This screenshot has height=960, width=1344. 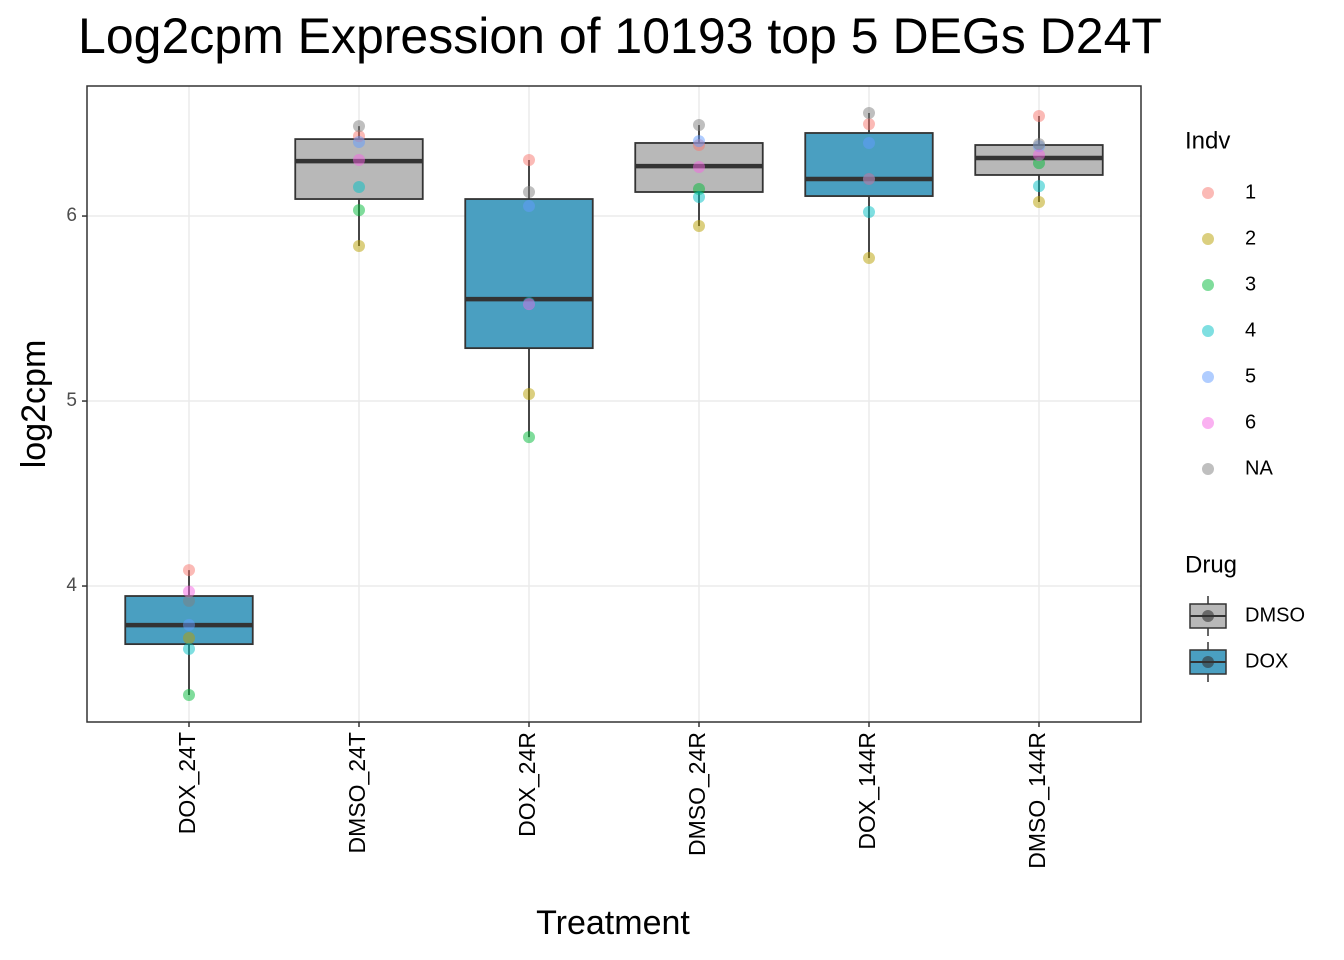 What do you see at coordinates (1250, 238) in the screenshot?
I see `legend-label: 2` at bounding box center [1250, 238].